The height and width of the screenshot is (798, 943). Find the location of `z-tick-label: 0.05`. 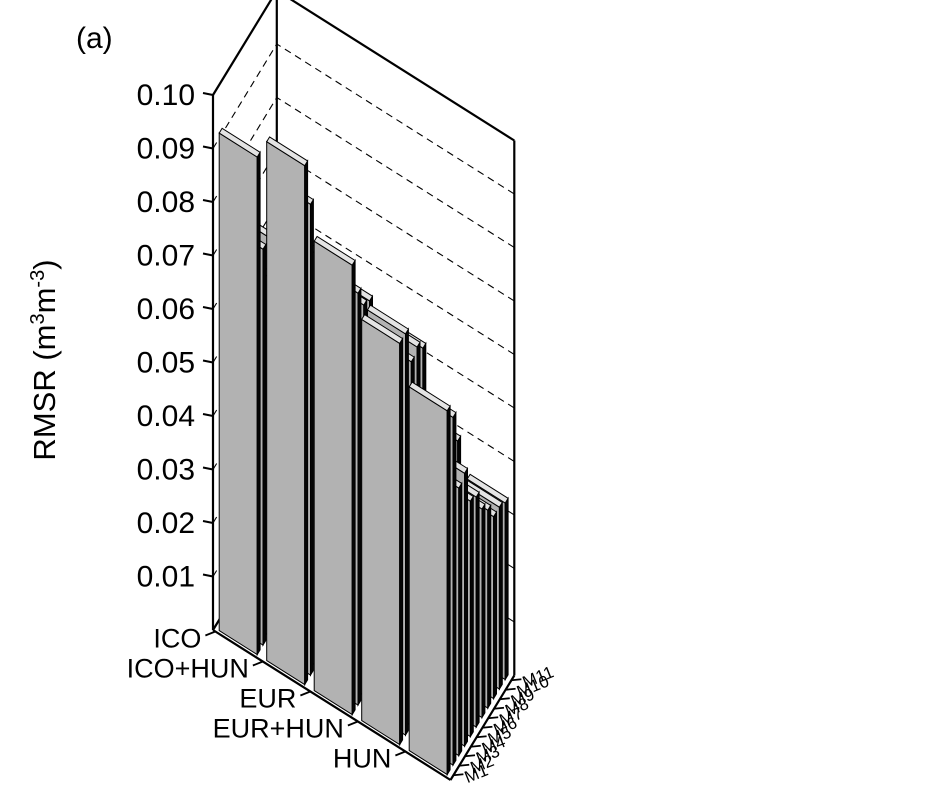

z-tick-label: 0.05 is located at coordinates (166, 363).